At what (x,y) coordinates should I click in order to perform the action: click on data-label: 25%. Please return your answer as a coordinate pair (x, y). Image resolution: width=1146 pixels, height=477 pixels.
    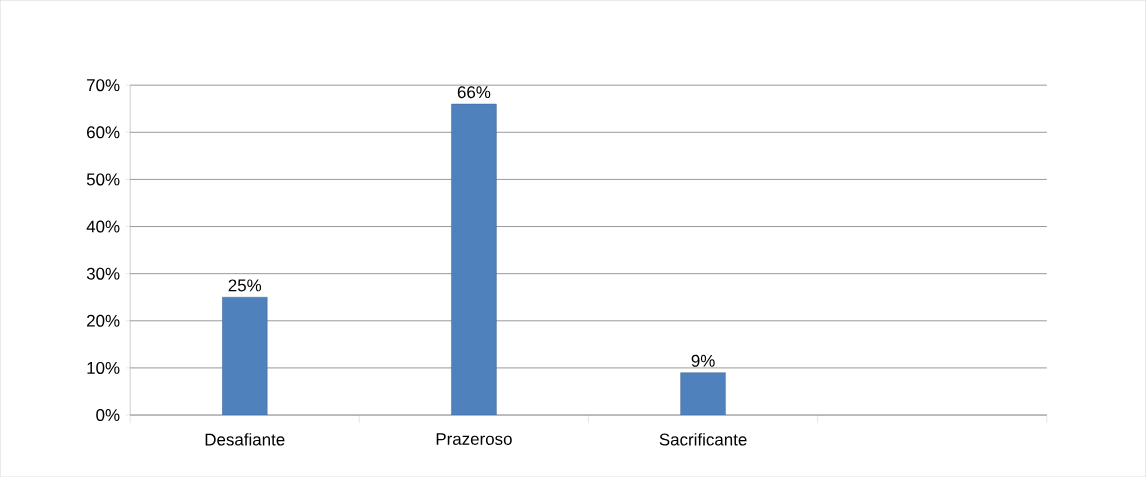
    Looking at the image, I should click on (245, 285).